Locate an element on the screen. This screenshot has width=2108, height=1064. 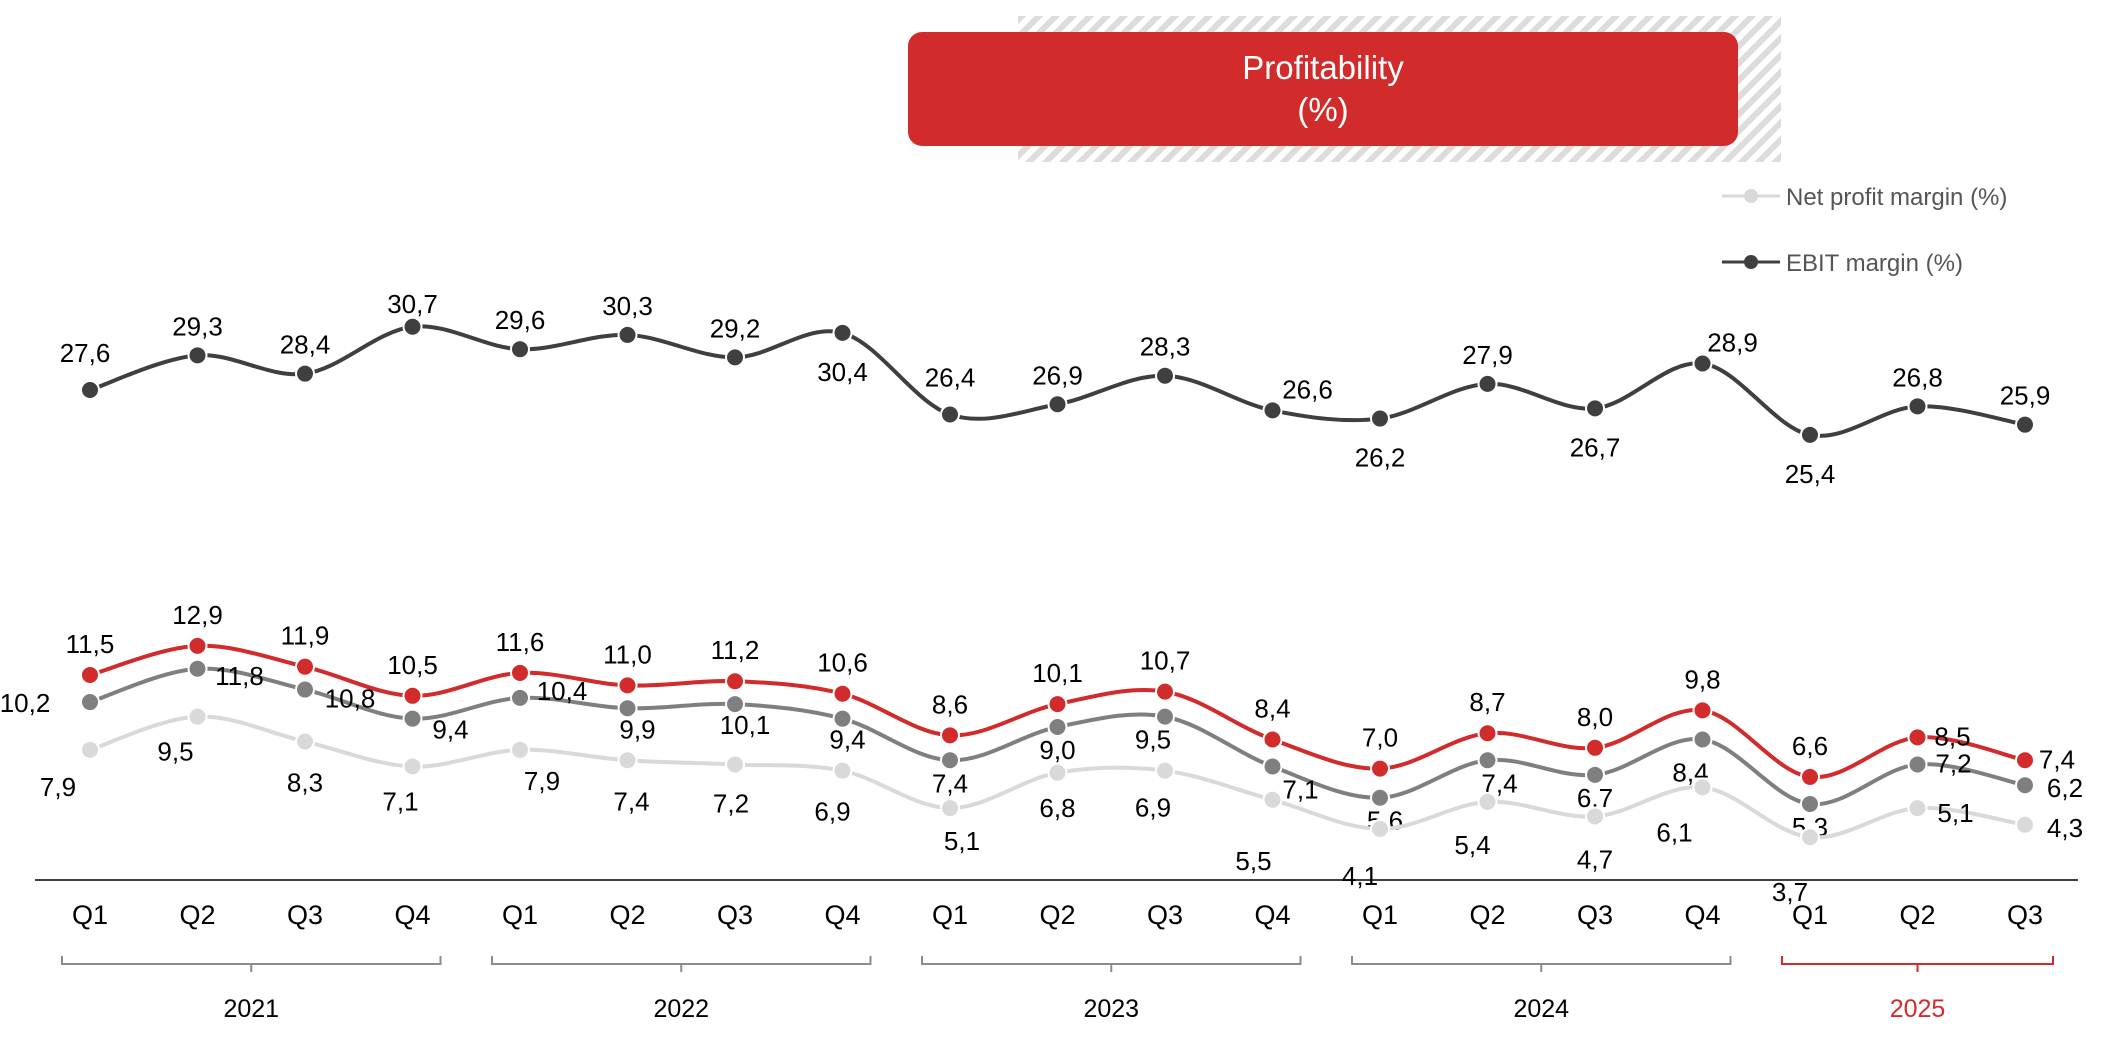
series-3-label-13: 5,4 is located at coordinates (1472, 845).